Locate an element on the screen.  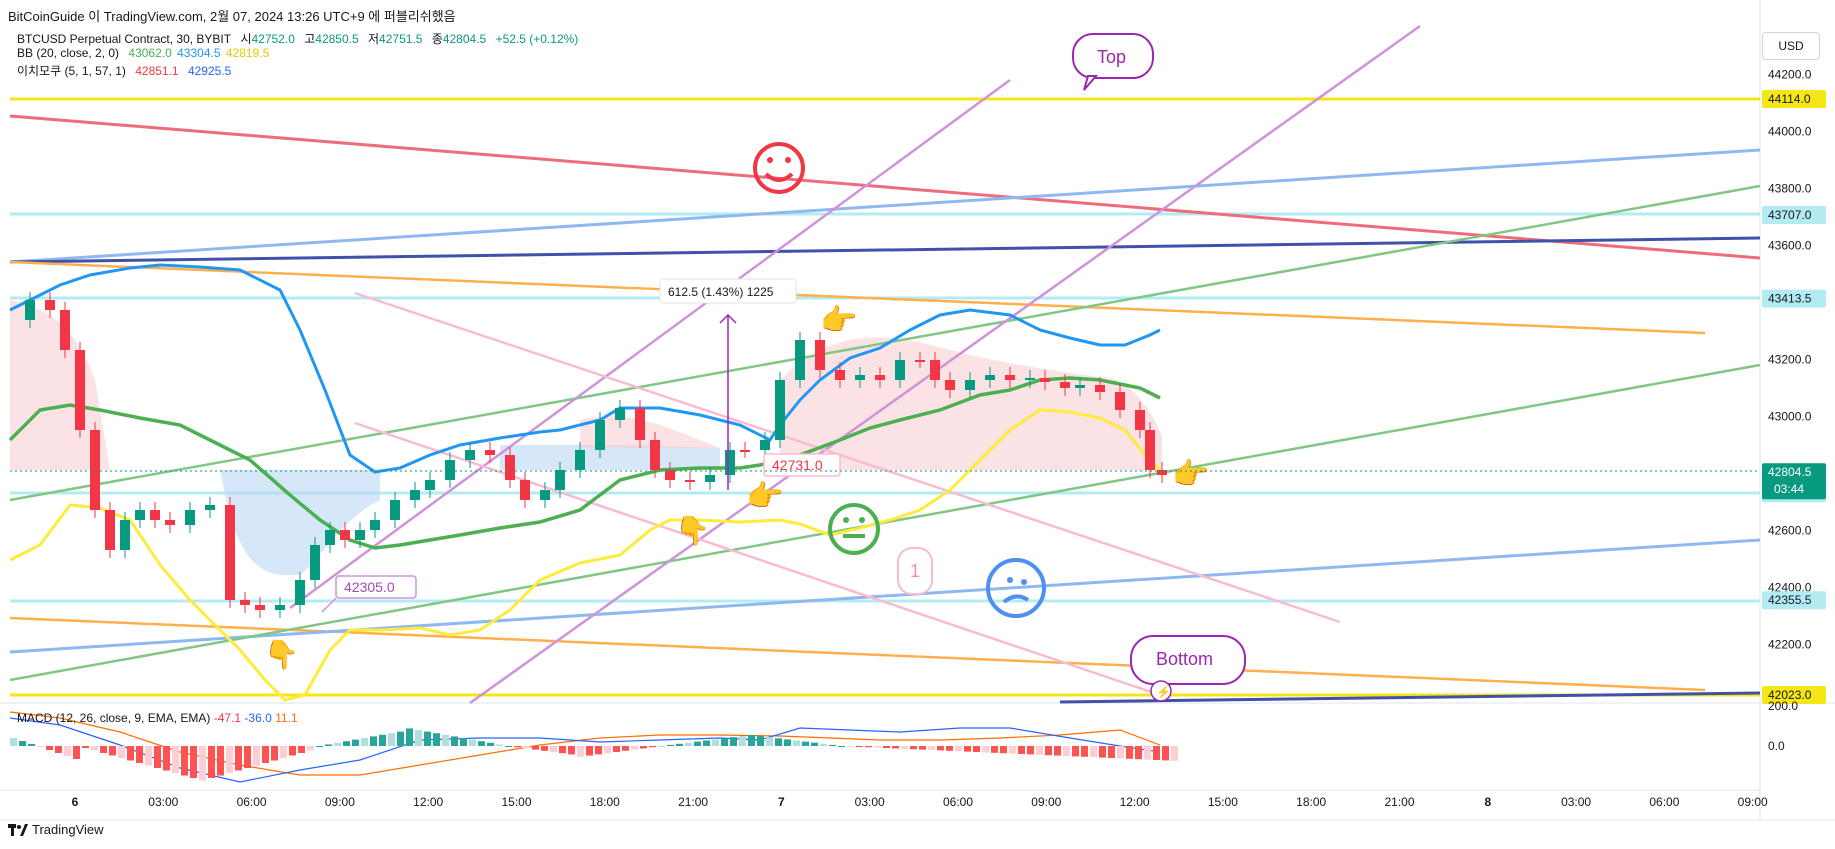
price-tick-label: 44200.0 is located at coordinates (1790, 74).